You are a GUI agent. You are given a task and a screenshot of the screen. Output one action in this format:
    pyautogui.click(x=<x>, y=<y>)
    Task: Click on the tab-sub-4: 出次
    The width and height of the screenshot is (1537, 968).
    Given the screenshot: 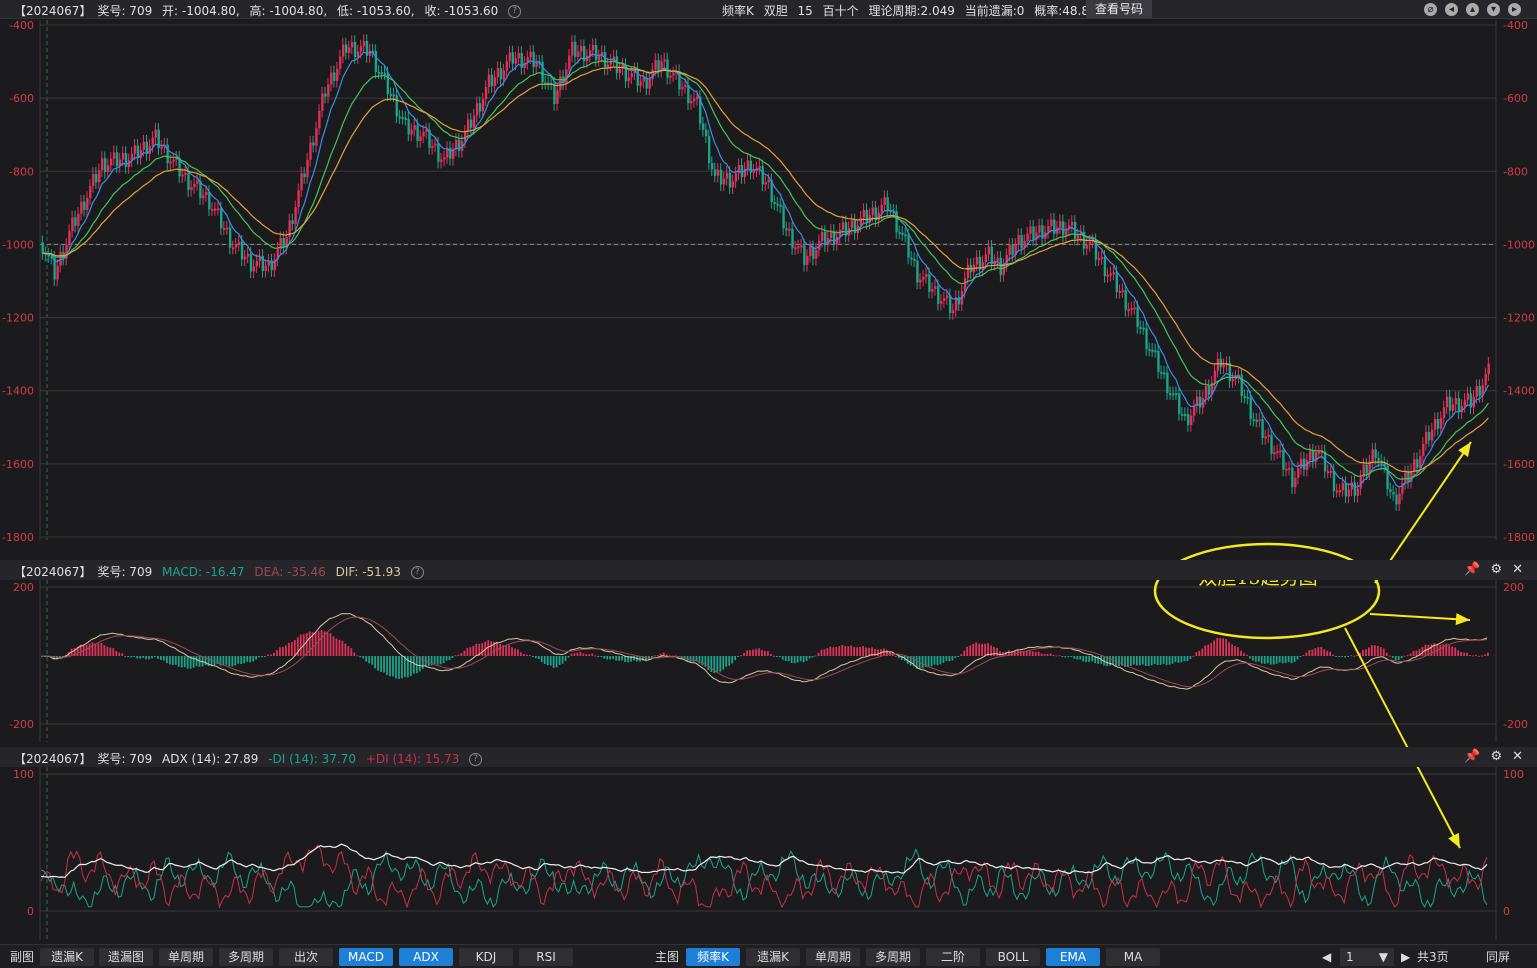 What is the action you would take?
    pyautogui.click(x=306, y=957)
    